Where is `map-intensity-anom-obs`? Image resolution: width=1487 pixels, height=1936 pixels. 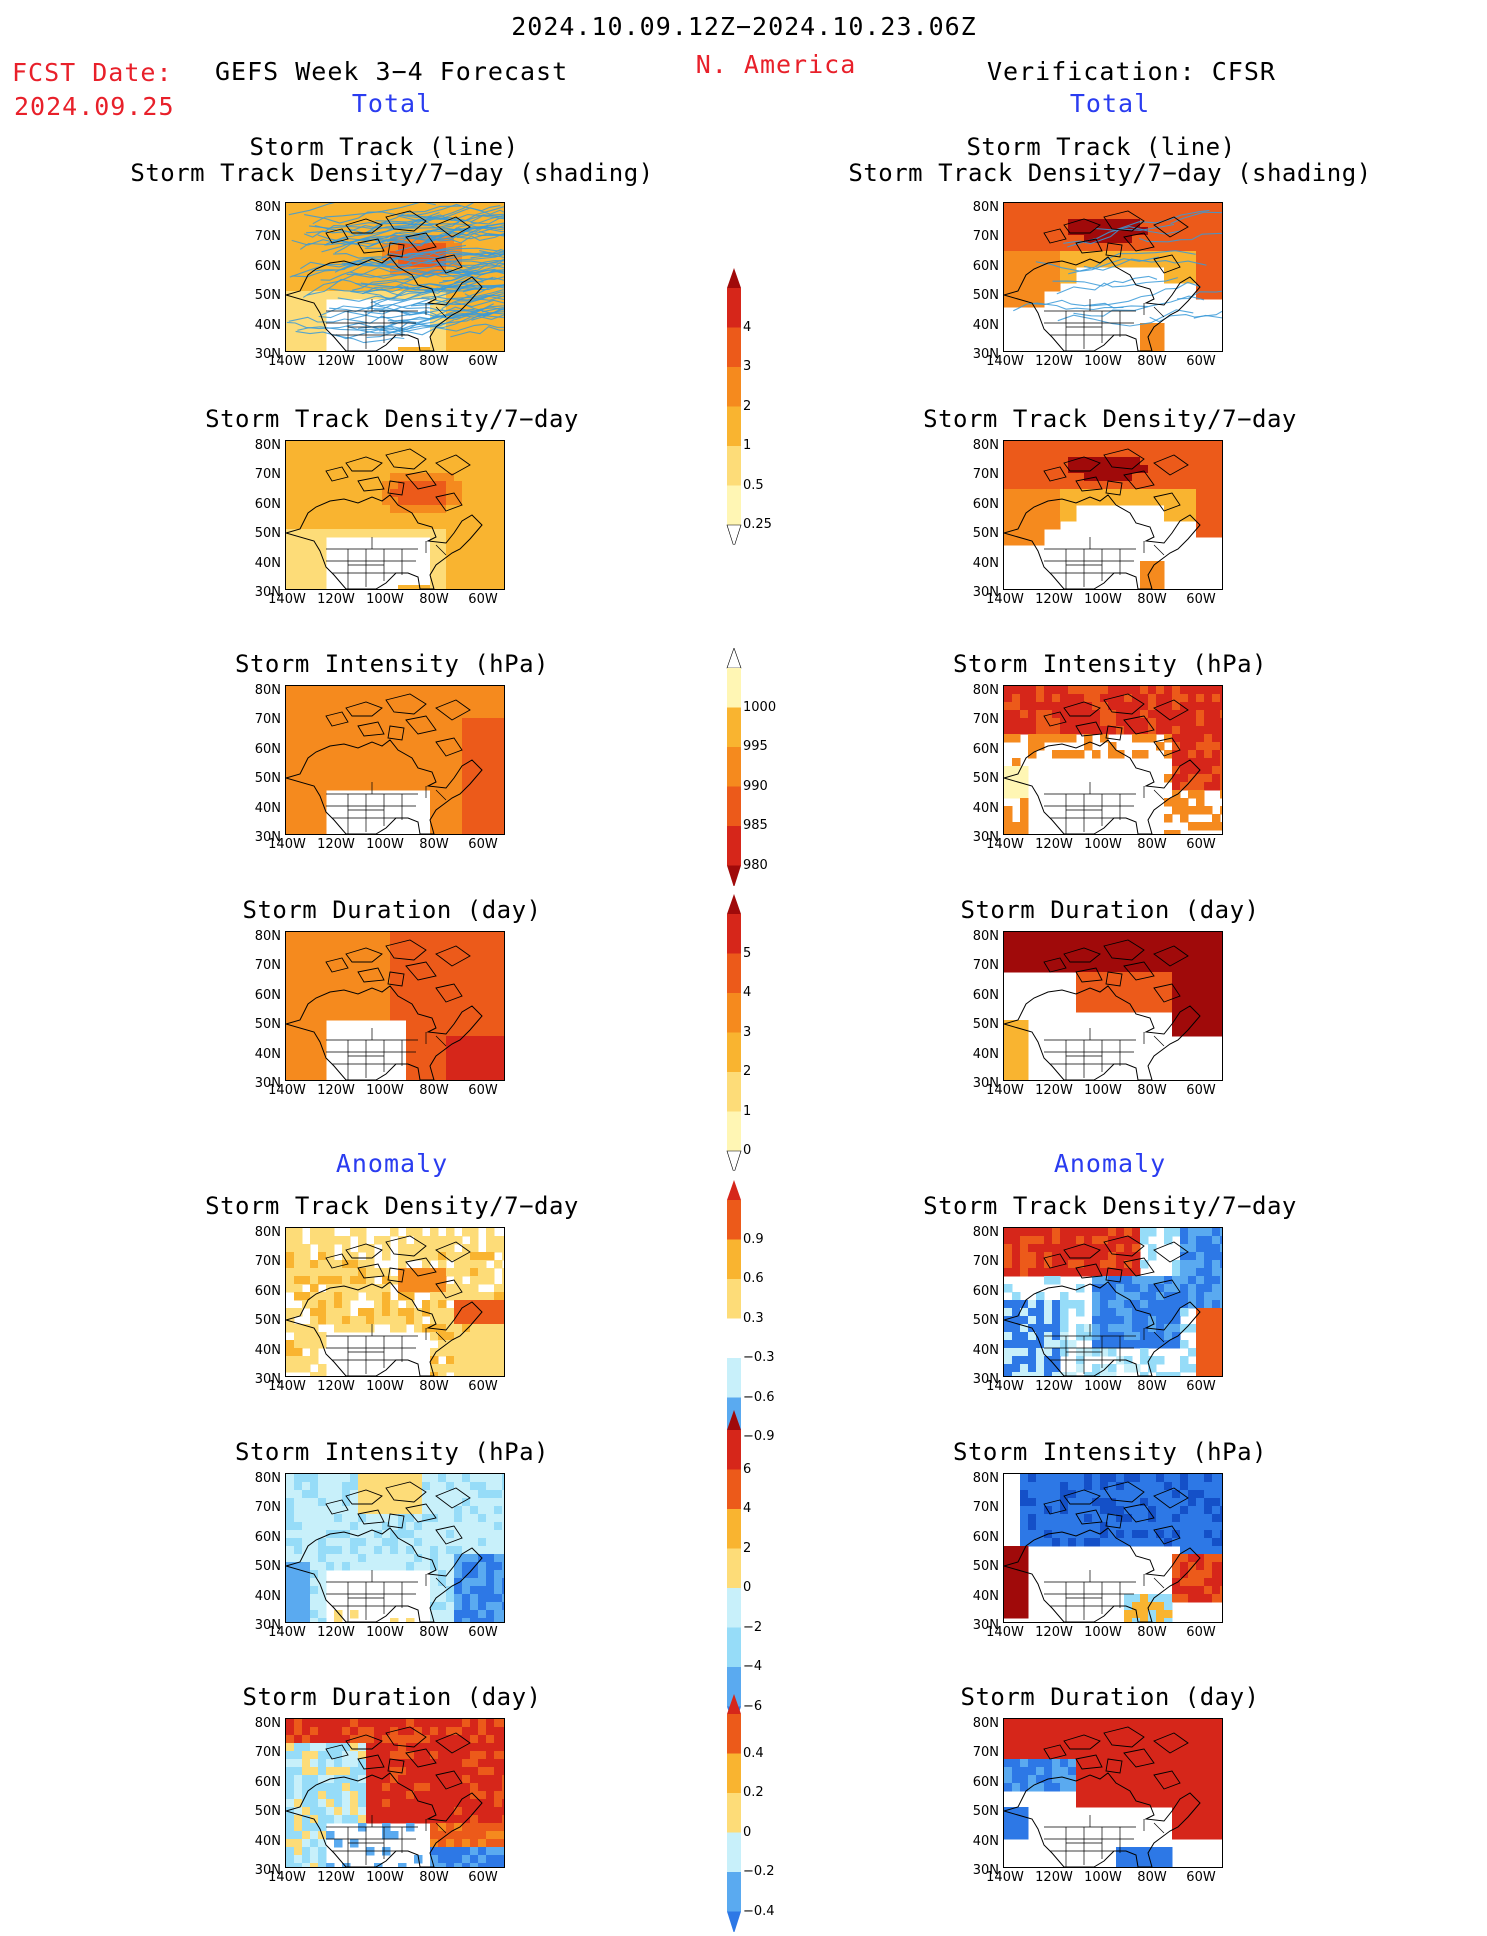
map-intensity-anom-obs is located at coordinates (1113, 1548).